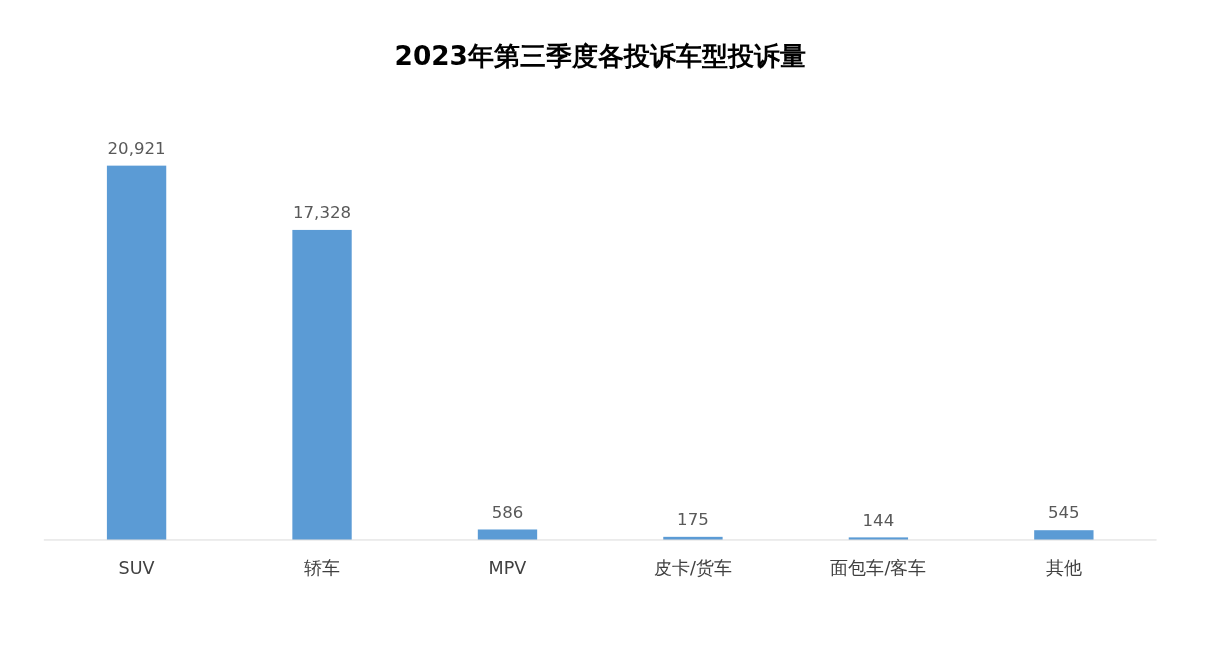 This screenshot has width=1218, height=669. What do you see at coordinates (322, 568) in the screenshot?
I see `x-tick-label: 轿车` at bounding box center [322, 568].